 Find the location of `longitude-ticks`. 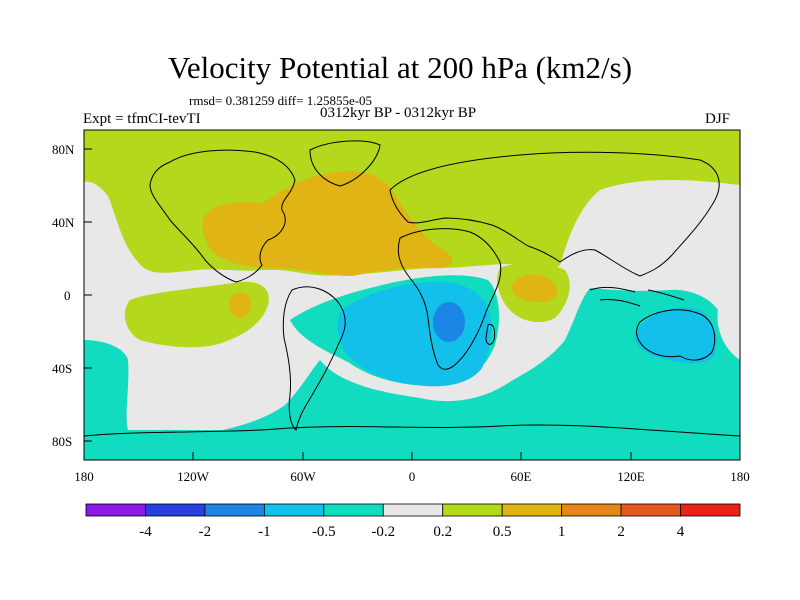

longitude-ticks is located at coordinates (412, 456).